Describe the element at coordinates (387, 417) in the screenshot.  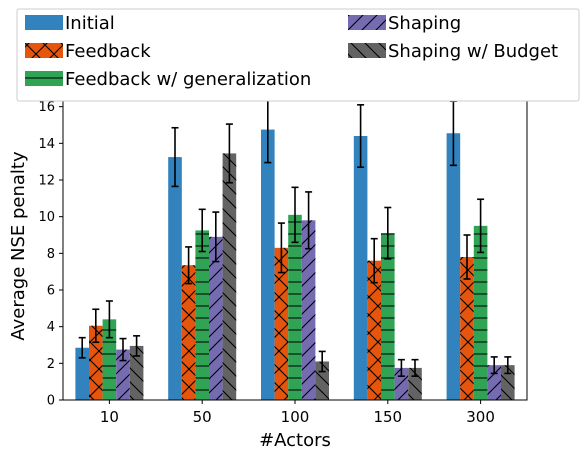
I see `x-tick-label: 150` at that location.